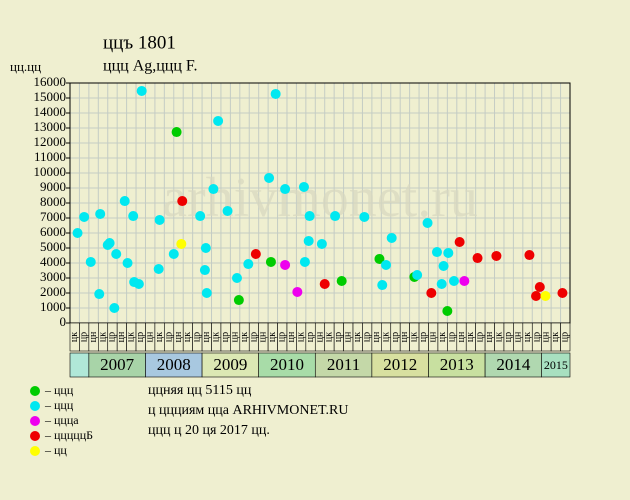 The height and width of the screenshot is (500, 630). What do you see at coordinates (200, 390) in the screenshot?
I see `note: ццняя цц 5115 цц` at bounding box center [200, 390].